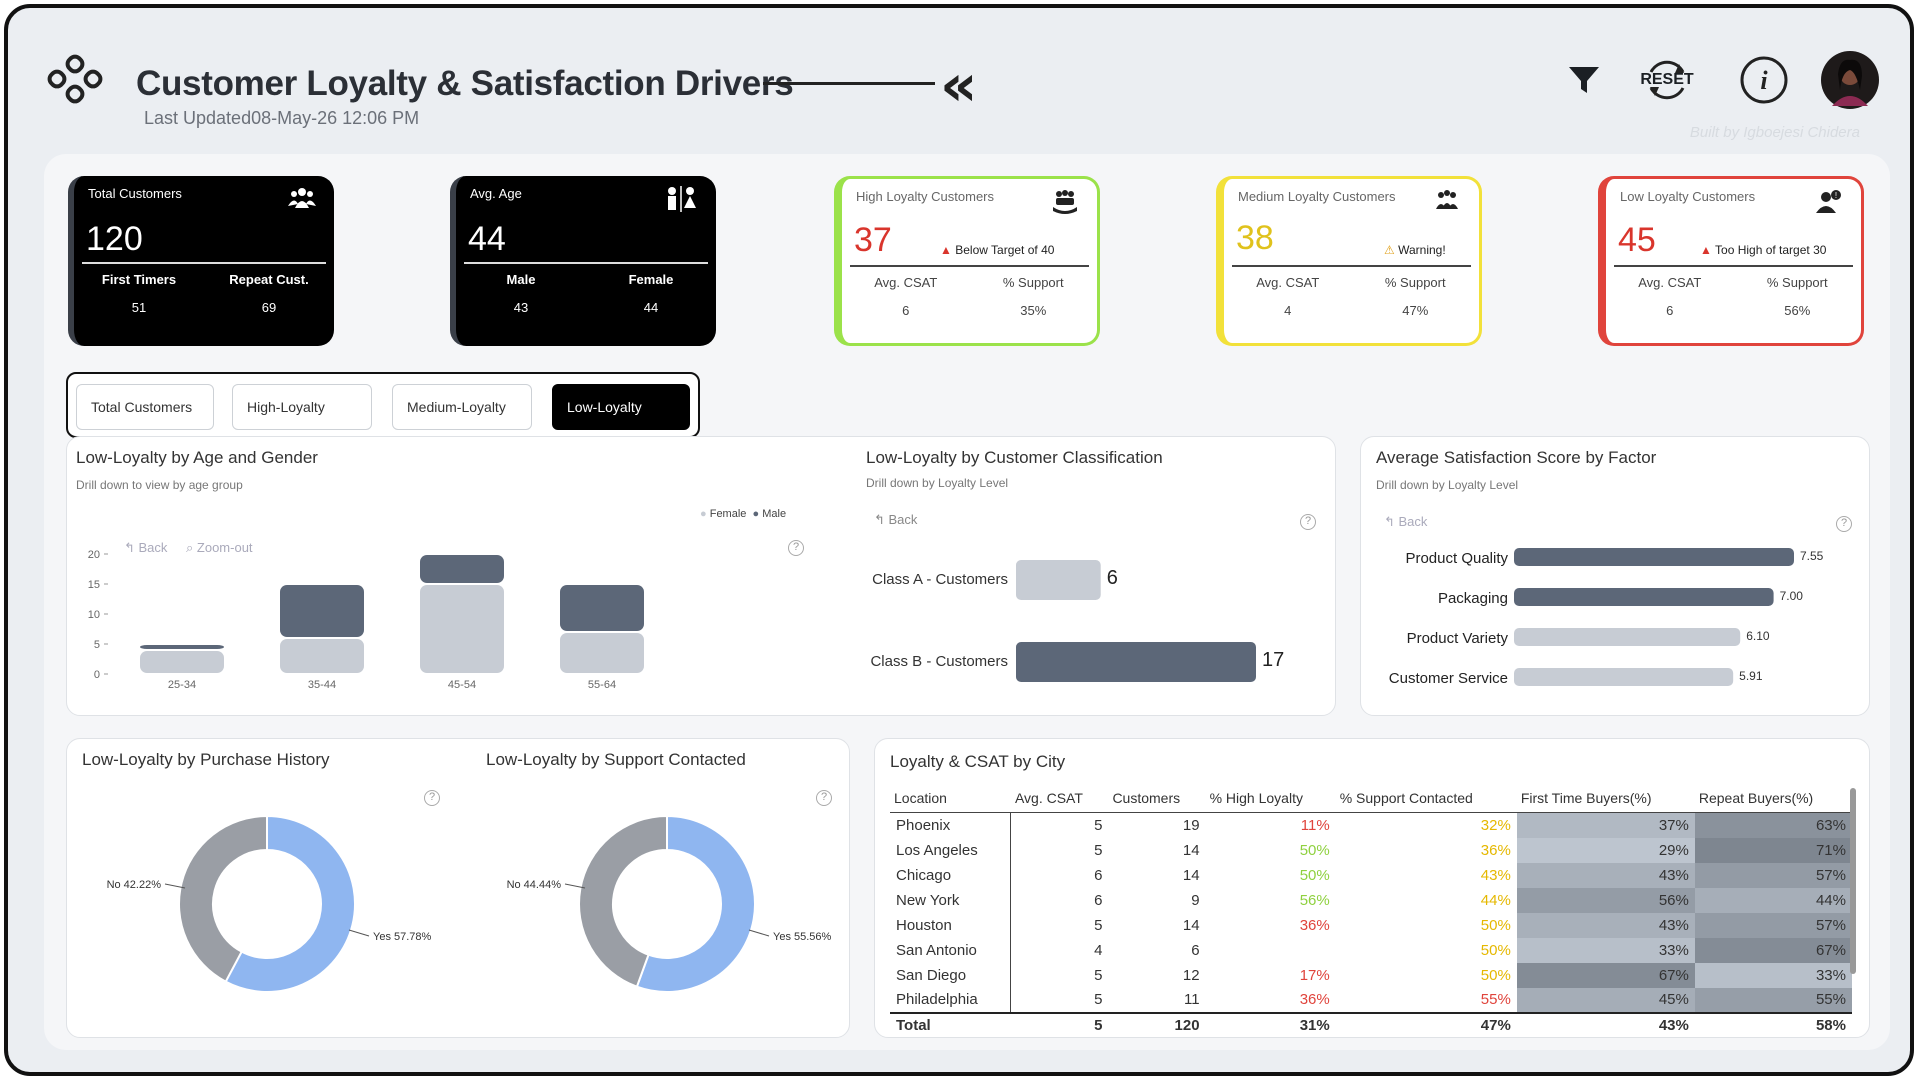 The image size is (1920, 1080). I want to click on back-chevron-icon: «, so click(959, 85).